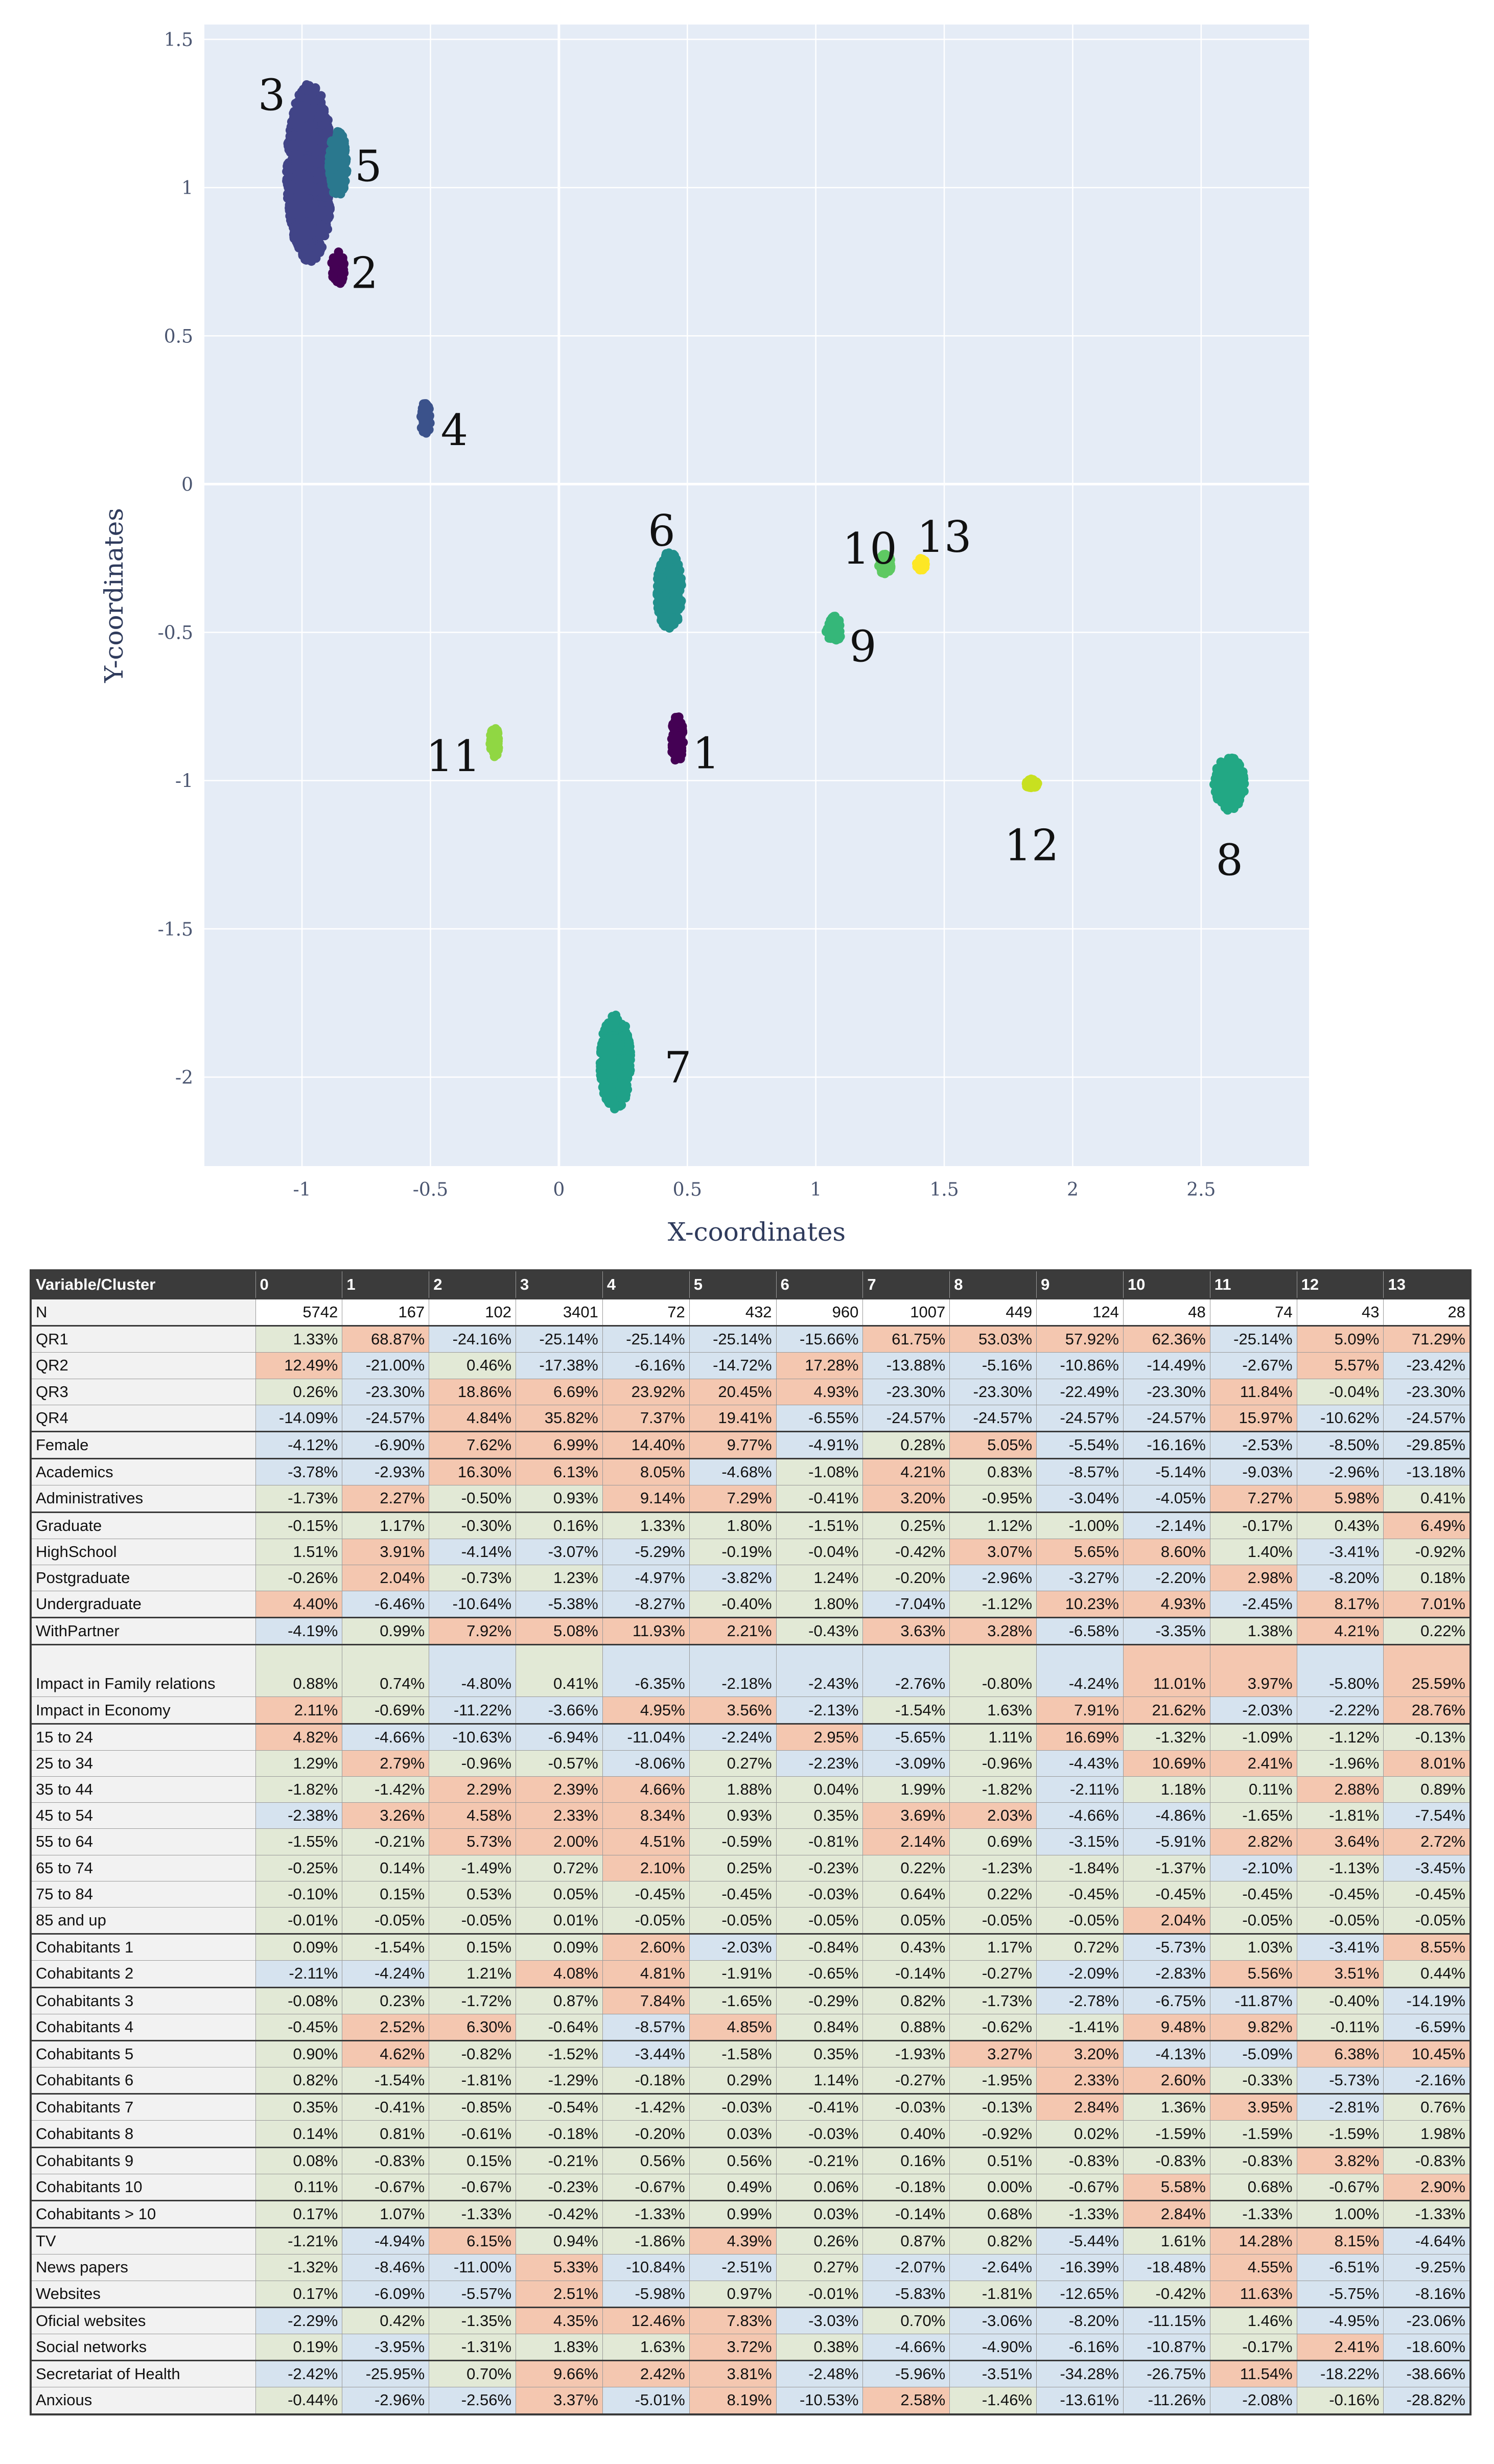 The image size is (1494, 2464). I want to click on table-cell: -0.27%, so click(993, 1974).